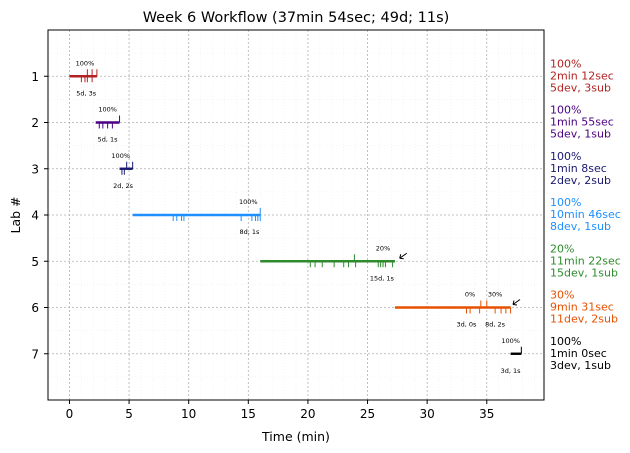 The width and height of the screenshot is (630, 453). I want to click on lab-1-summary: 100% 2min 12sec 5dev, 3sub, so click(582, 75).